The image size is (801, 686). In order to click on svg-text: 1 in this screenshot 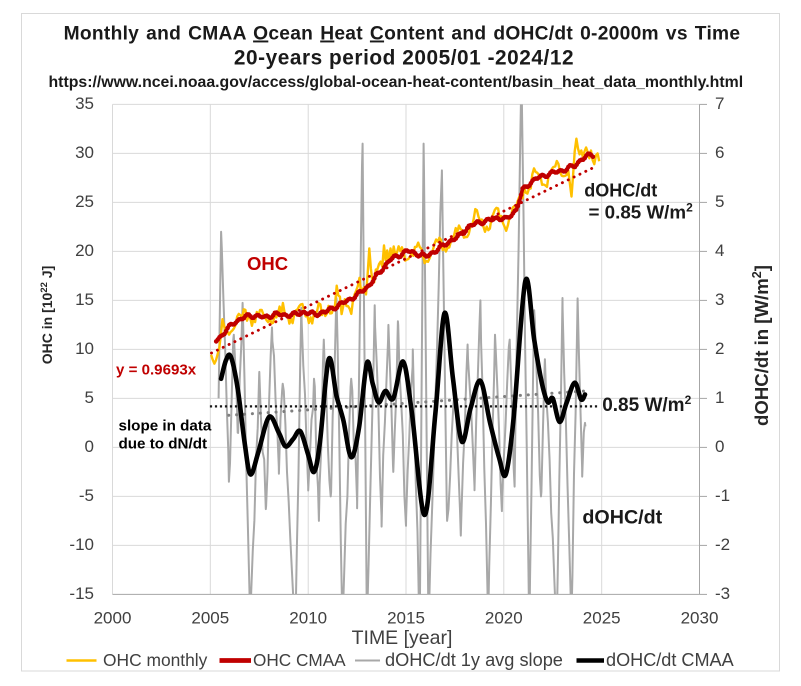, I will do `click(719, 397)`.